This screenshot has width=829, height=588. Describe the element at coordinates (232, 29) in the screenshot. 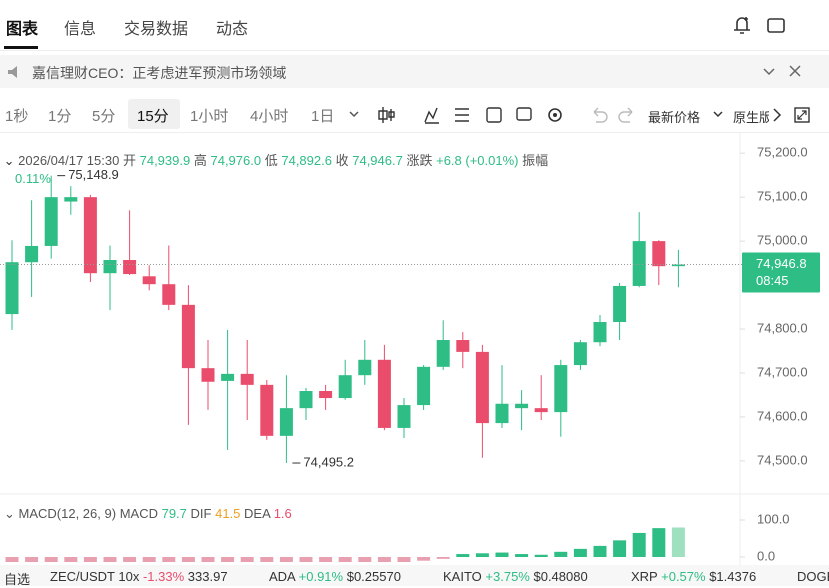

I see `tab: 动态` at that location.